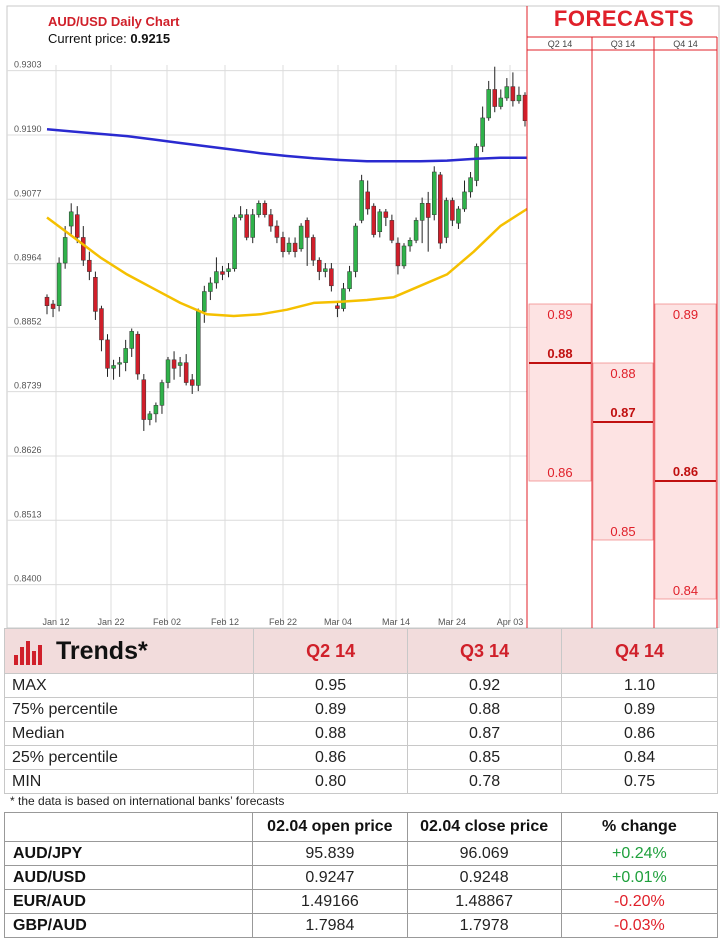 The height and width of the screenshot is (939, 722). I want to click on fx-pair: AUD/USD, so click(128, 877).